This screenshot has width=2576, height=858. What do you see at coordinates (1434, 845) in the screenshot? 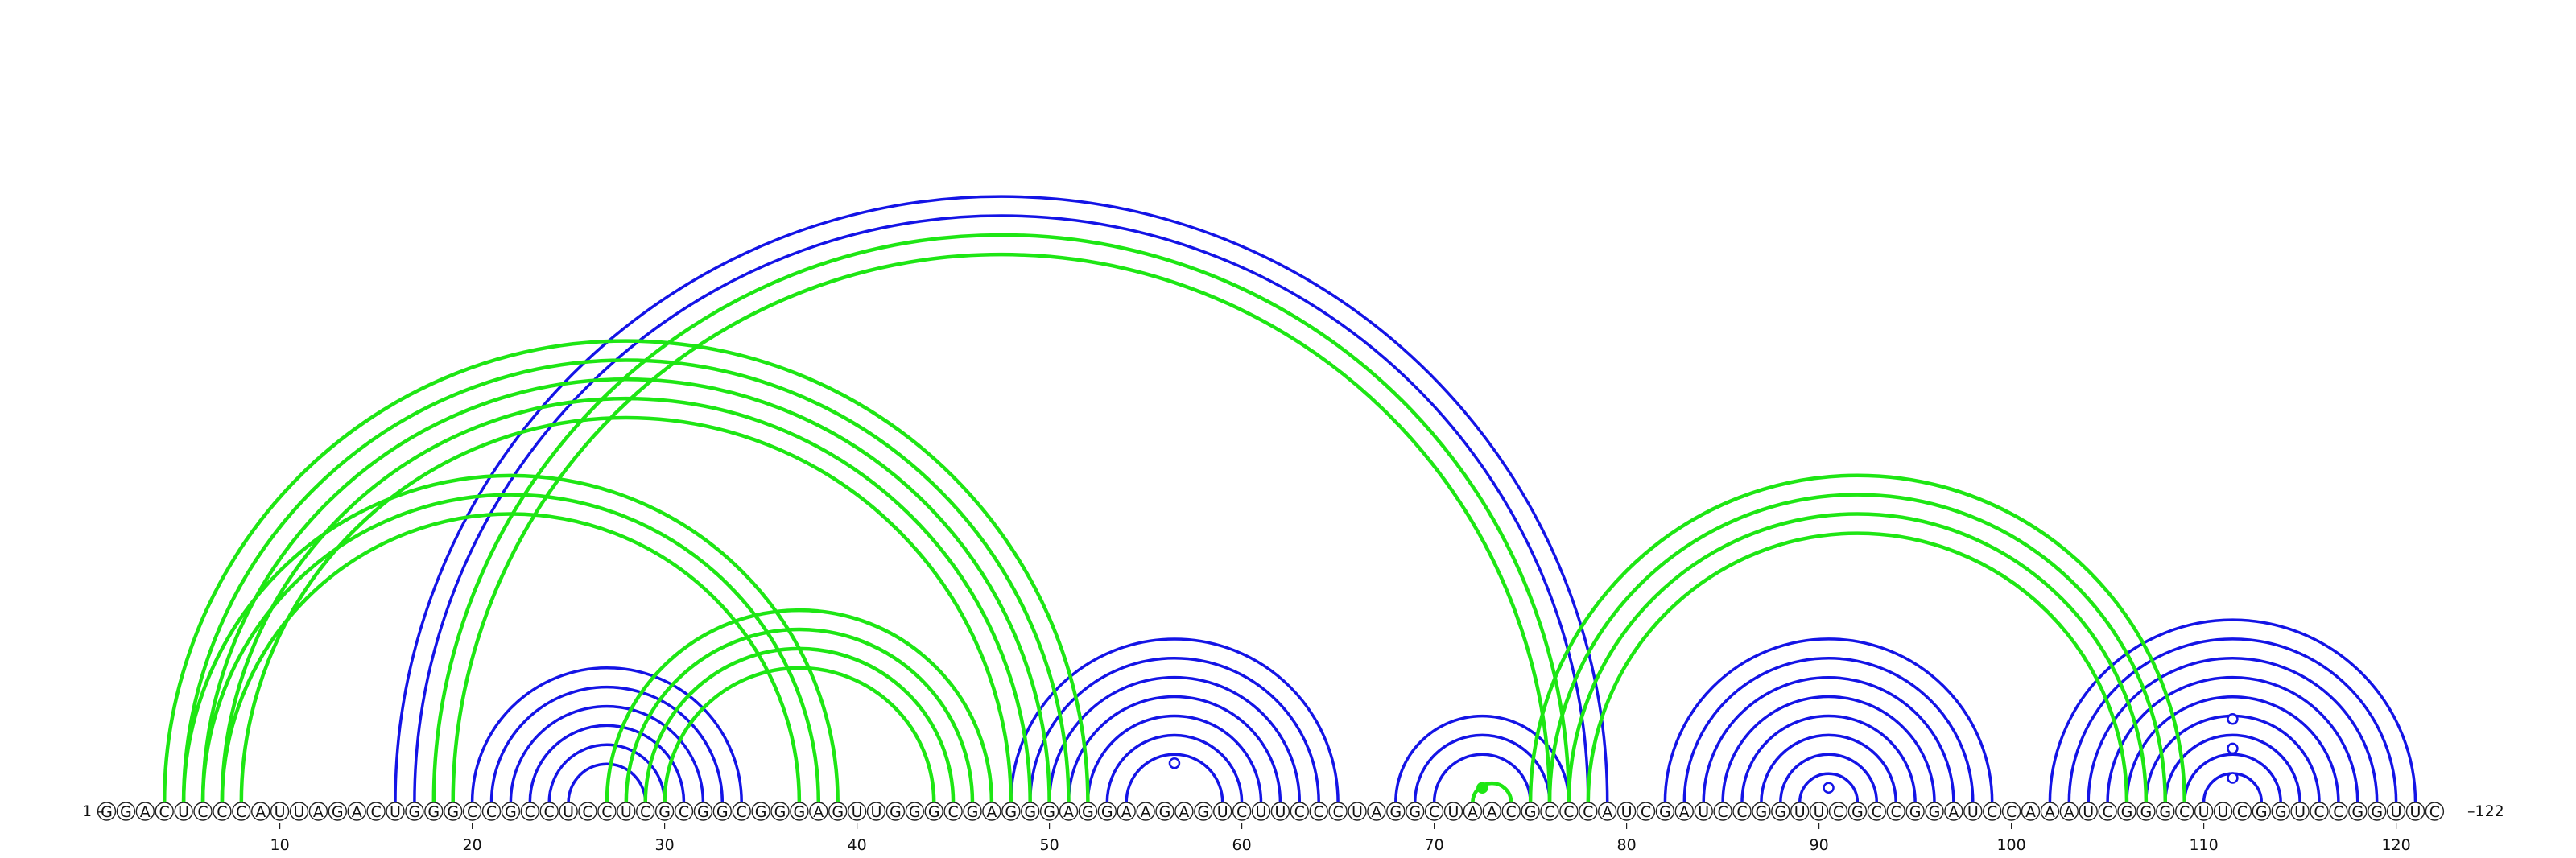
I see `tick-label: 70` at bounding box center [1434, 845].